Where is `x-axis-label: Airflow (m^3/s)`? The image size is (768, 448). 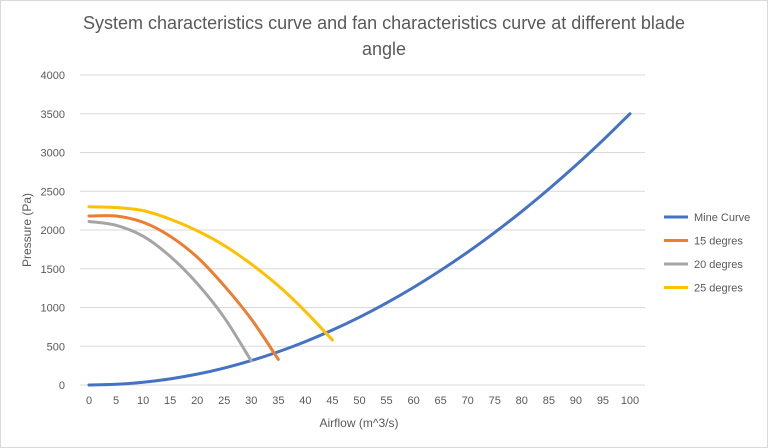
x-axis-label: Airflow (m^3/s) is located at coordinates (359, 423).